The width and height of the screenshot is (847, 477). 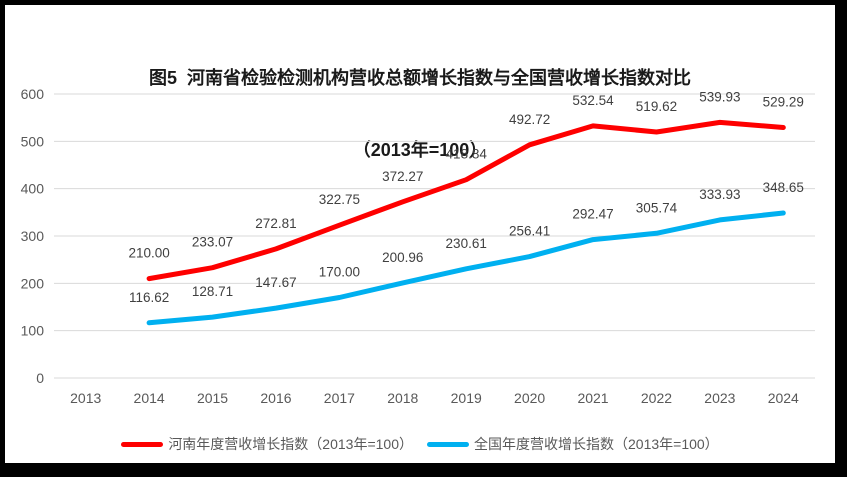 What do you see at coordinates (656, 398) in the screenshot?
I see `x-axis-label-2022: 2022` at bounding box center [656, 398].